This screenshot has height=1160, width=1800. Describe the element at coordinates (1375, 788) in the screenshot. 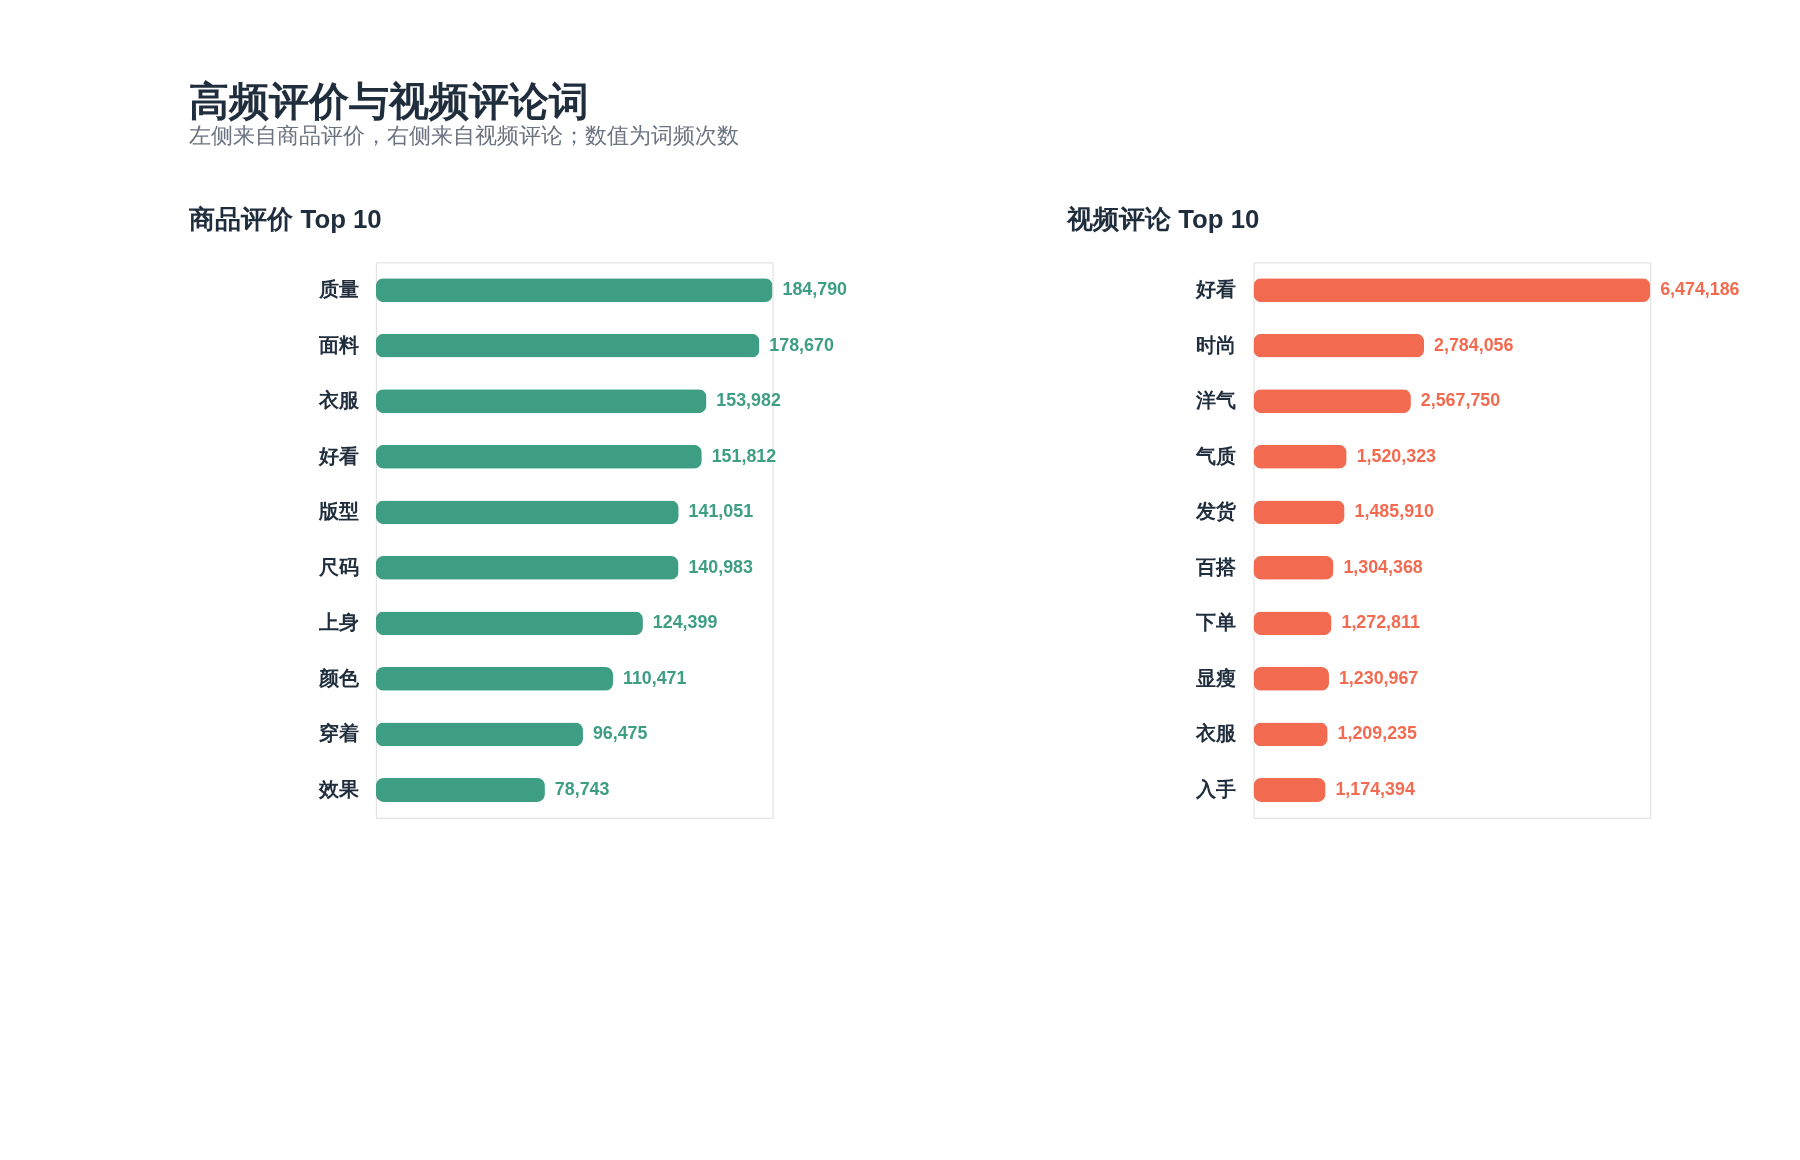

I see `data-label: 1,174,394` at that location.